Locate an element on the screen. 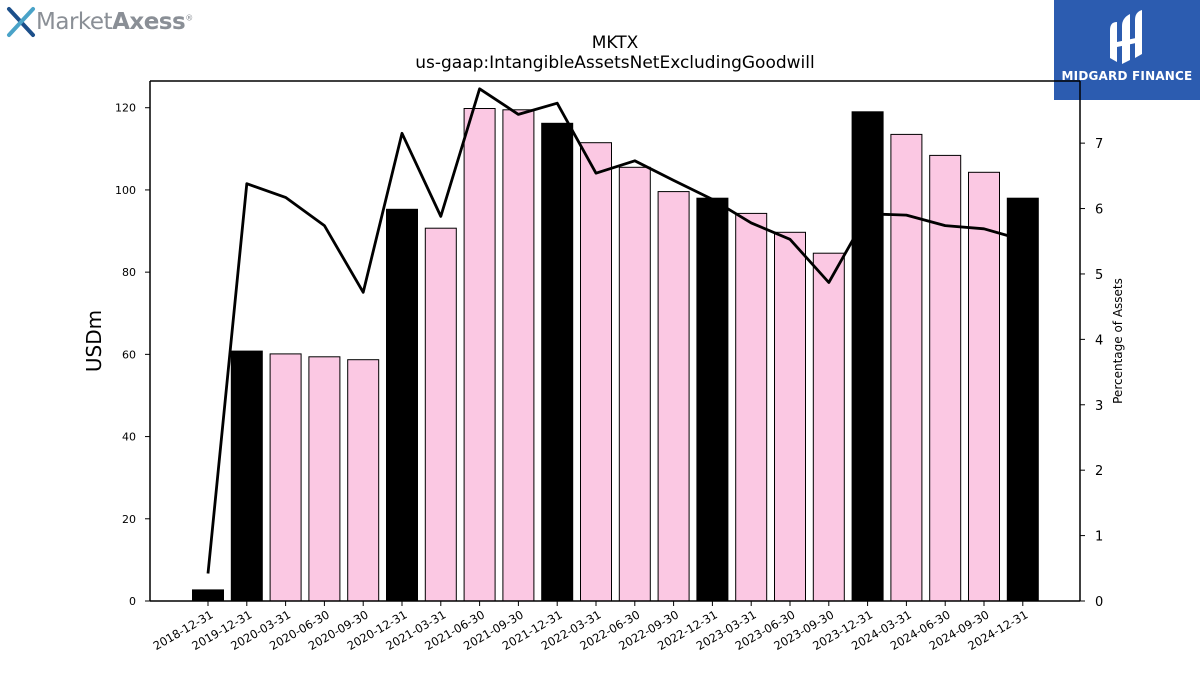 The image size is (1200, 675). y-tick-label: 100 is located at coordinates (125, 190).